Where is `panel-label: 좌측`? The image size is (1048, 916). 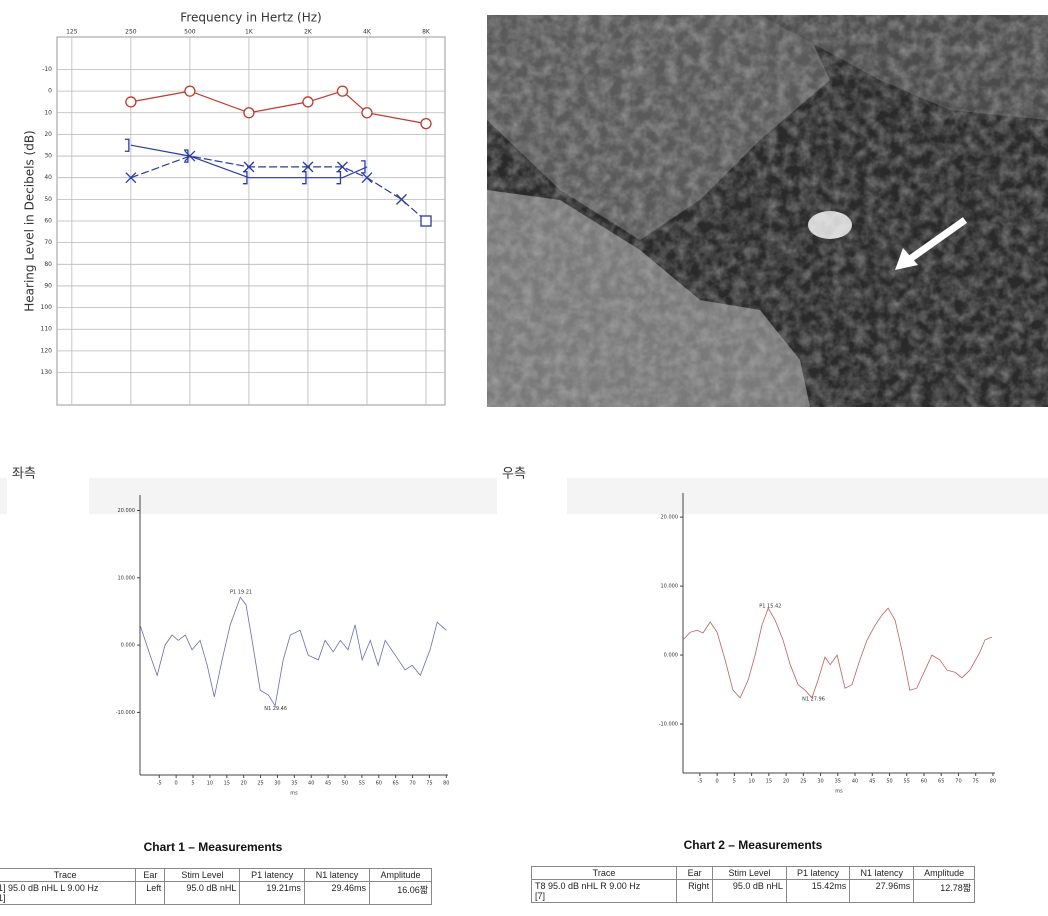
panel-label: 좌측 is located at coordinates (24, 474).